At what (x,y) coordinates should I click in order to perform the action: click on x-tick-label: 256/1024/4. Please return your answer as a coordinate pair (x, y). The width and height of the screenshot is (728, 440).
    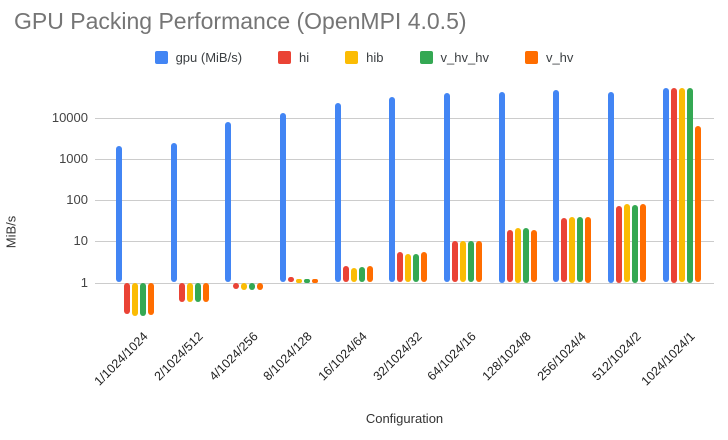
    Looking at the image, I should click on (561, 356).